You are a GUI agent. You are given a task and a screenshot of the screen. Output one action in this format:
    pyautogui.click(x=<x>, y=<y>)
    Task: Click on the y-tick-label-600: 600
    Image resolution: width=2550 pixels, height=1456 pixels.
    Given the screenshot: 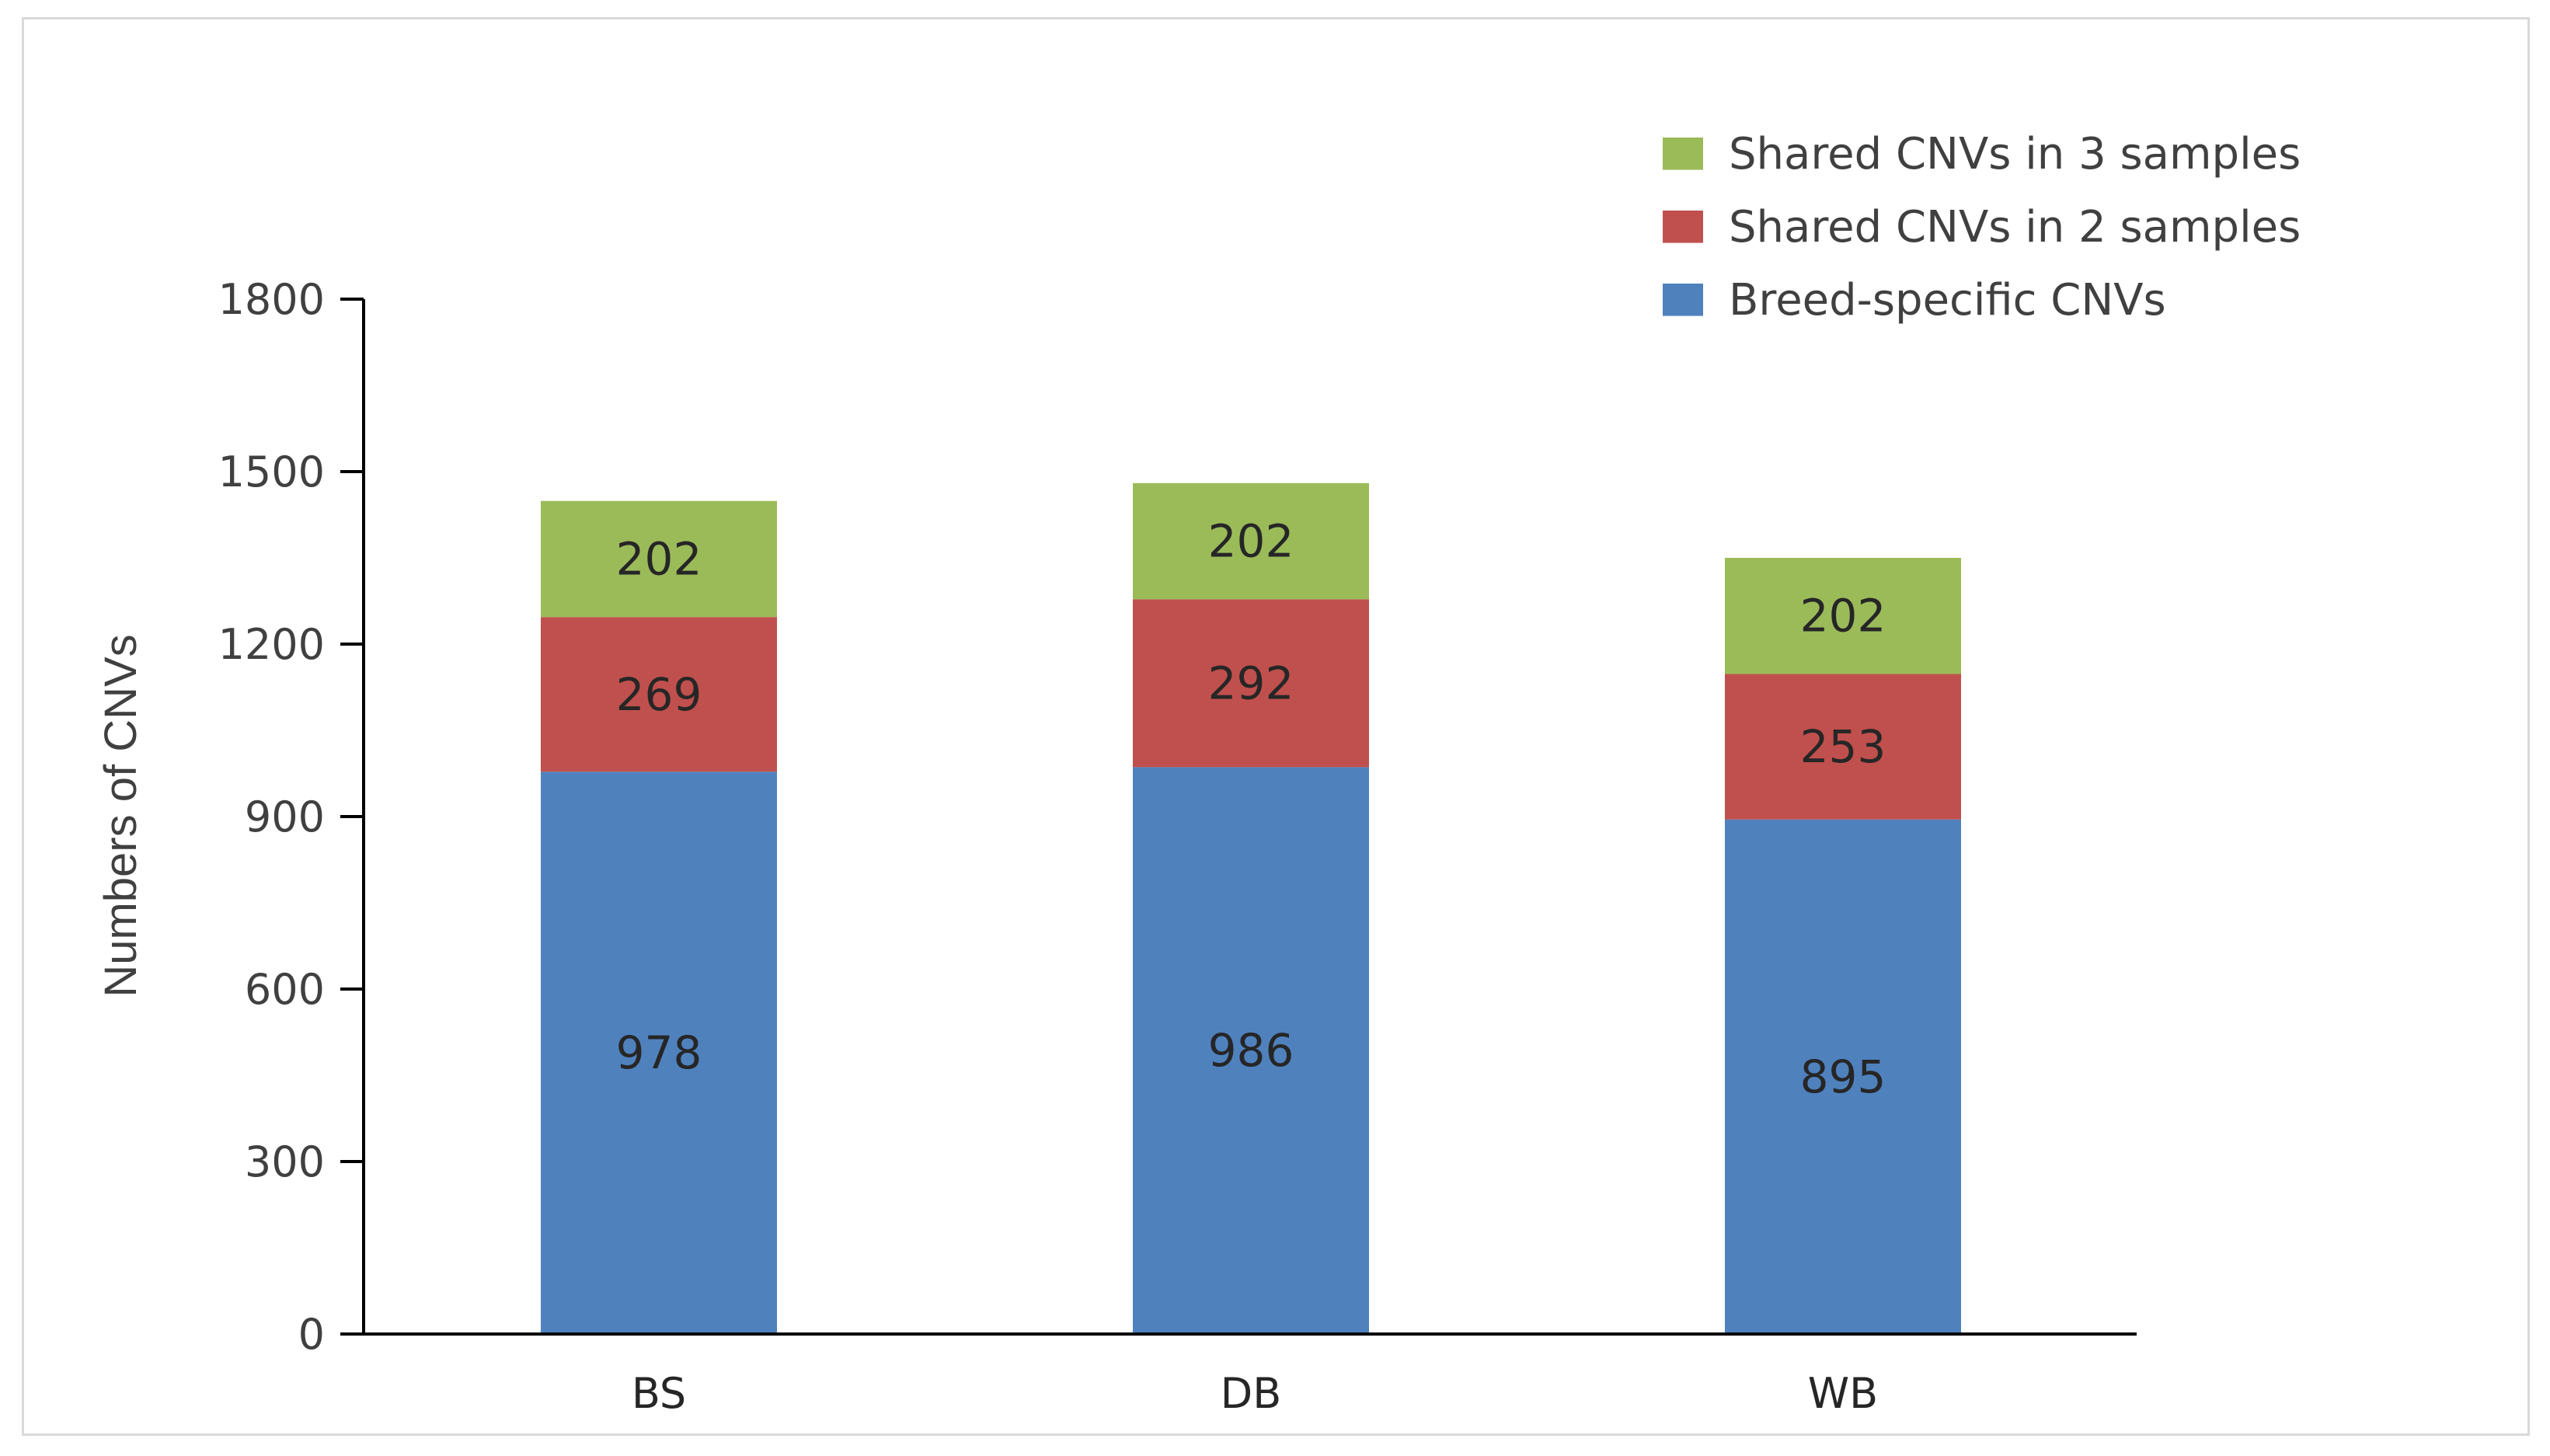 What is the action you would take?
    pyautogui.click(x=285, y=990)
    